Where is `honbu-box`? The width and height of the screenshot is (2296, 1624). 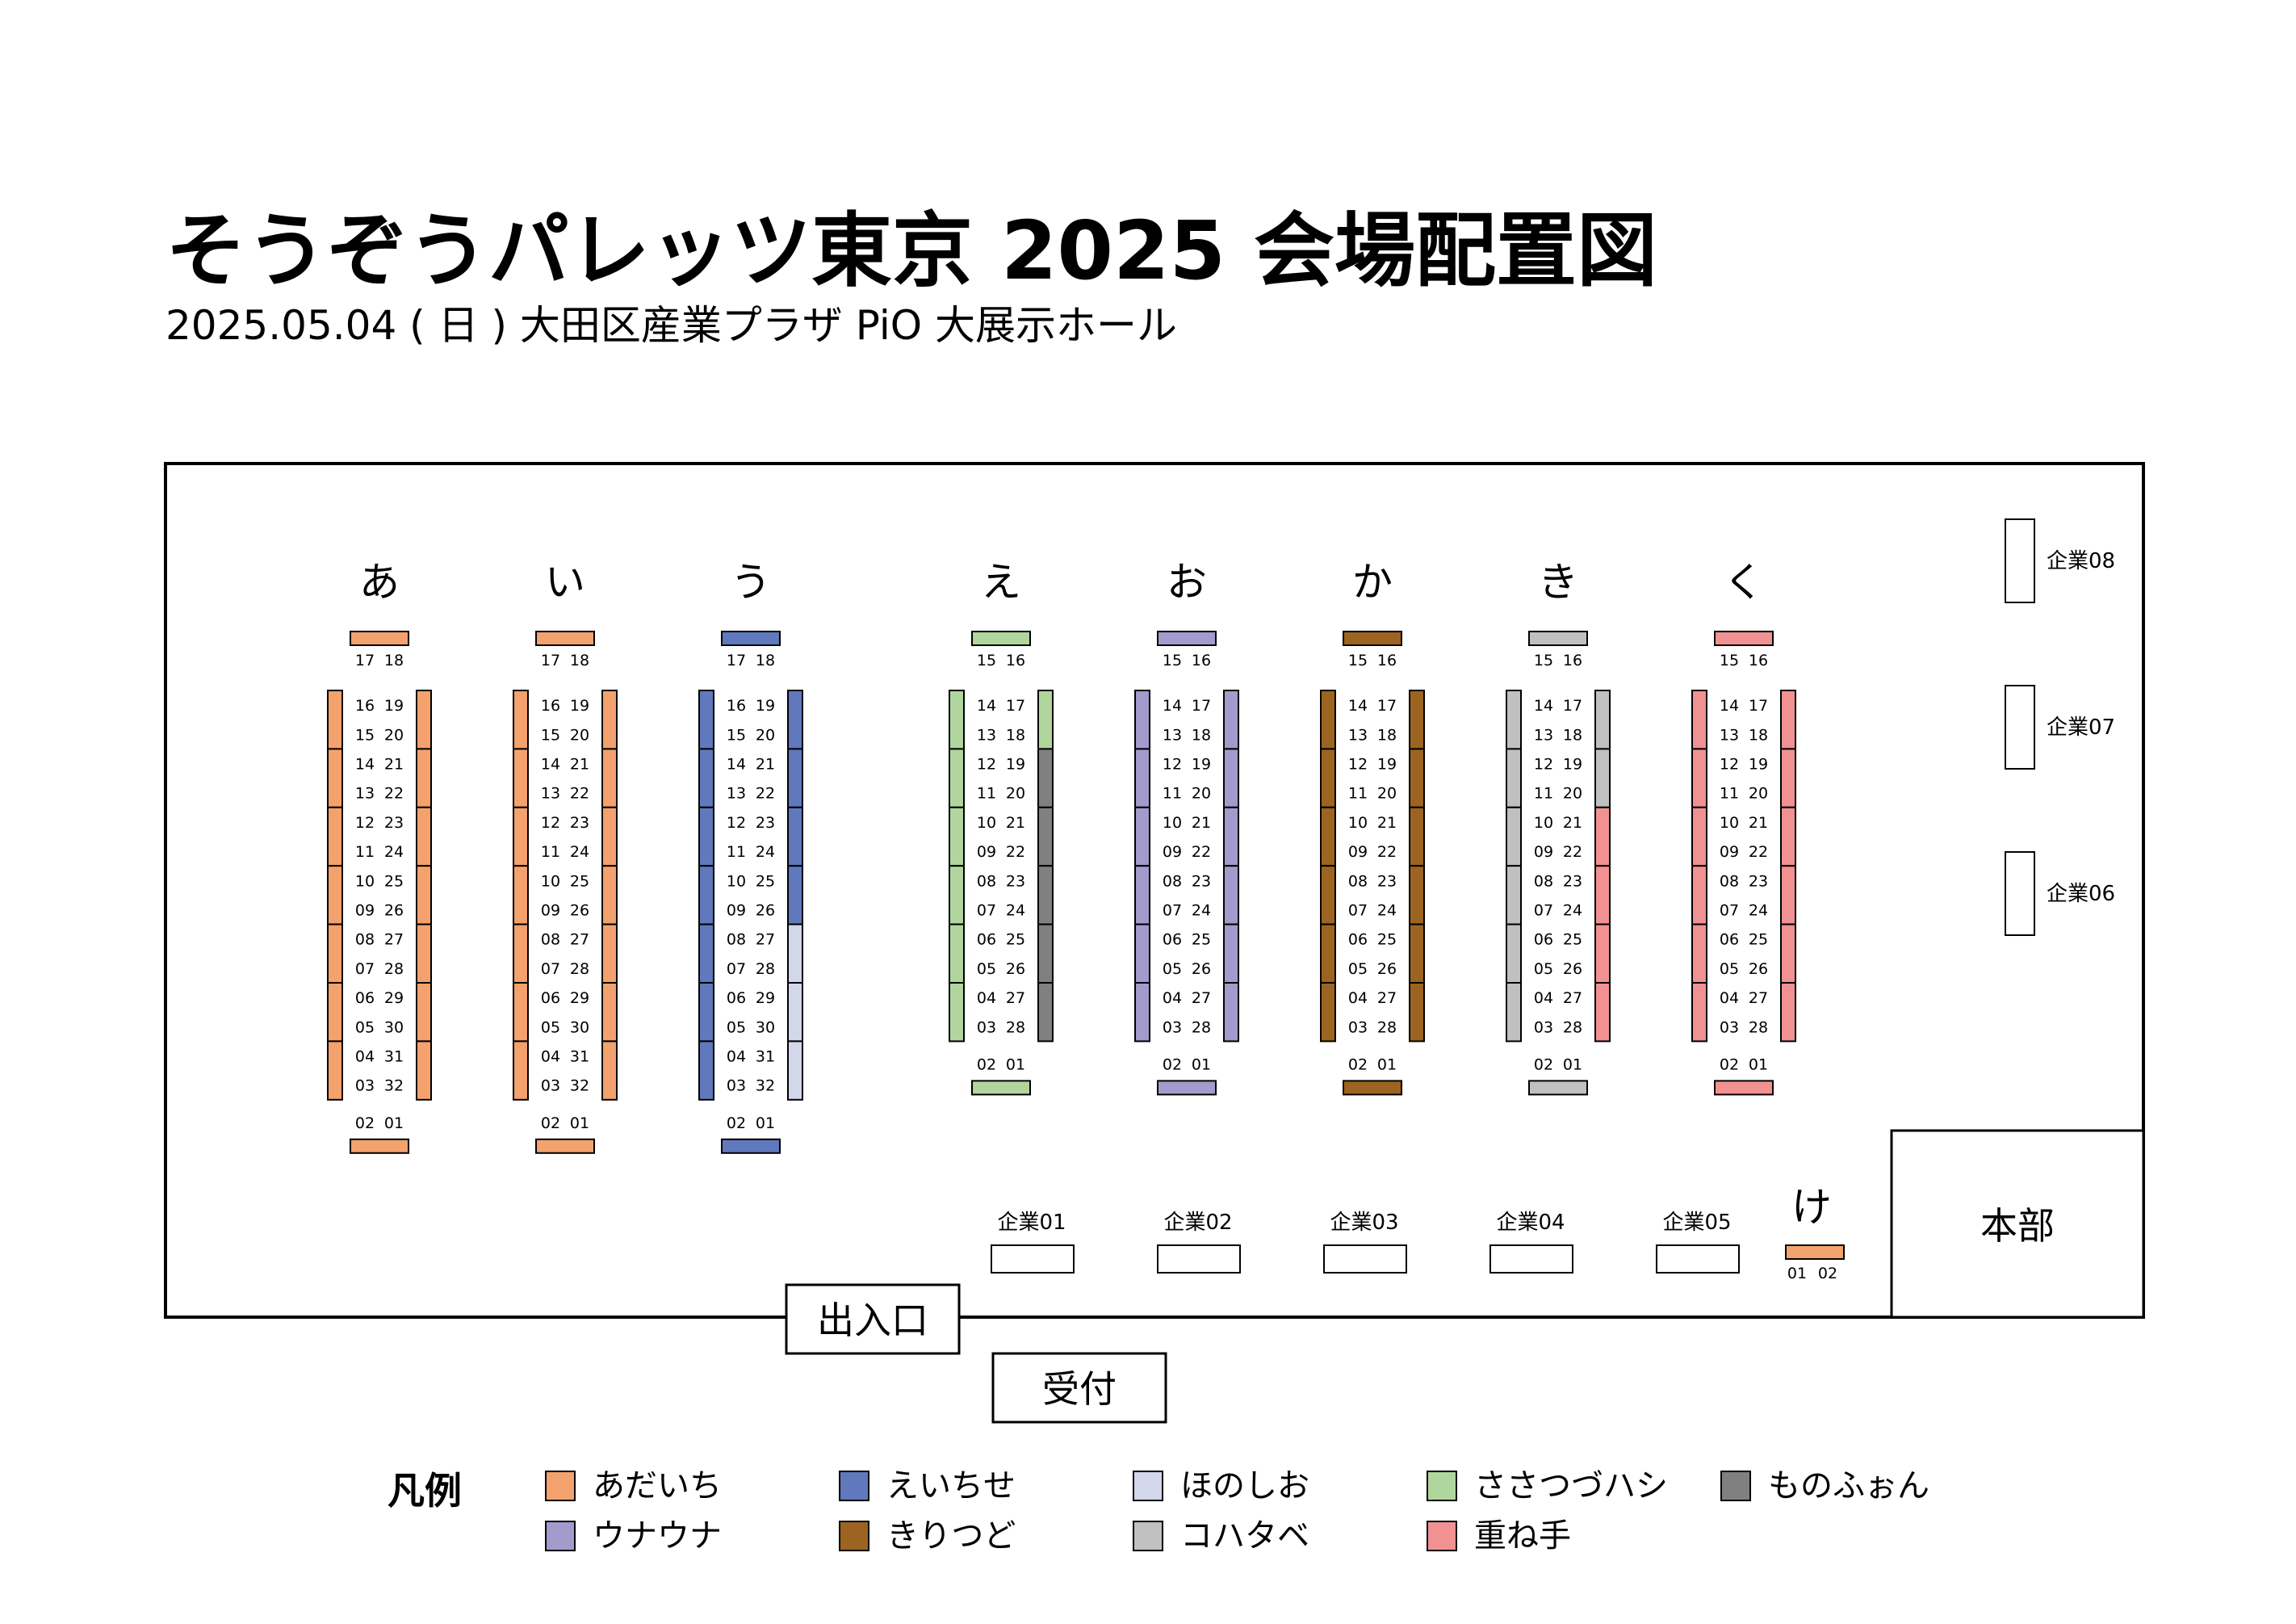 honbu-box is located at coordinates (2017, 1224).